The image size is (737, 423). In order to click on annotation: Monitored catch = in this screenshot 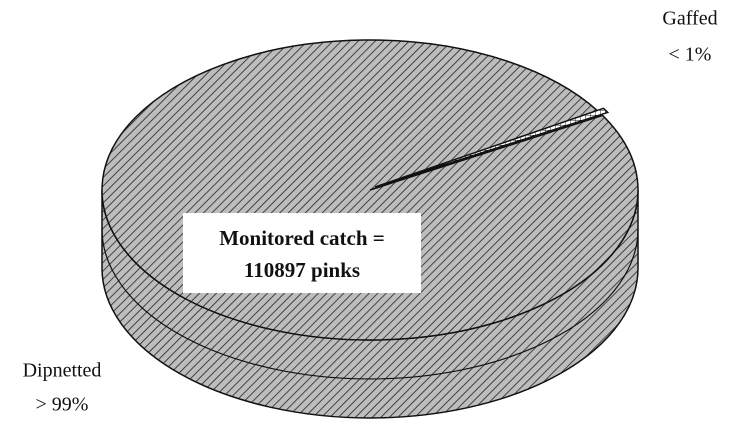, I will do `click(302, 238)`.